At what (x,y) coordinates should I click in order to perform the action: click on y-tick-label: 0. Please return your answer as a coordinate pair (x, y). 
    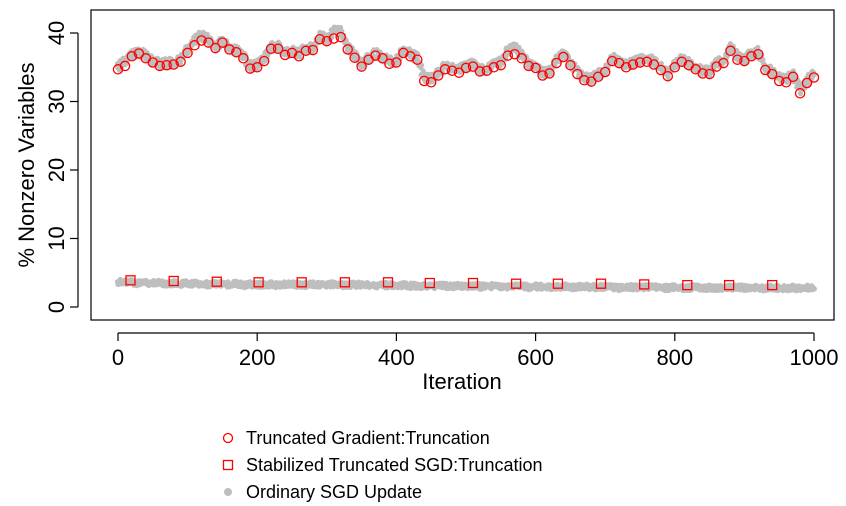
    Looking at the image, I should click on (56, 307).